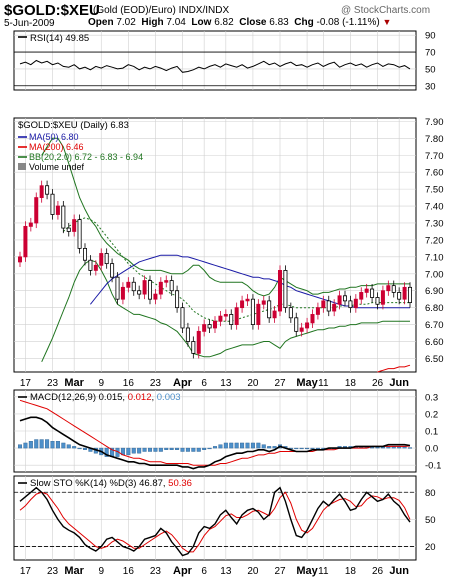 The image size is (460, 582). What do you see at coordinates (434, 207) in the screenshot?
I see `price-tick-label: 7.40` at bounding box center [434, 207].